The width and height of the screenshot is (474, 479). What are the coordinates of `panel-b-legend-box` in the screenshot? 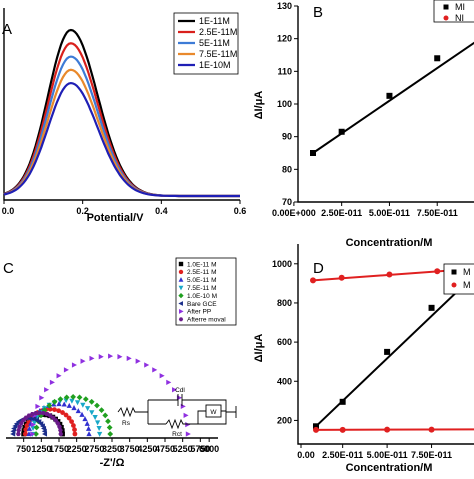 It's located at (454, 11).